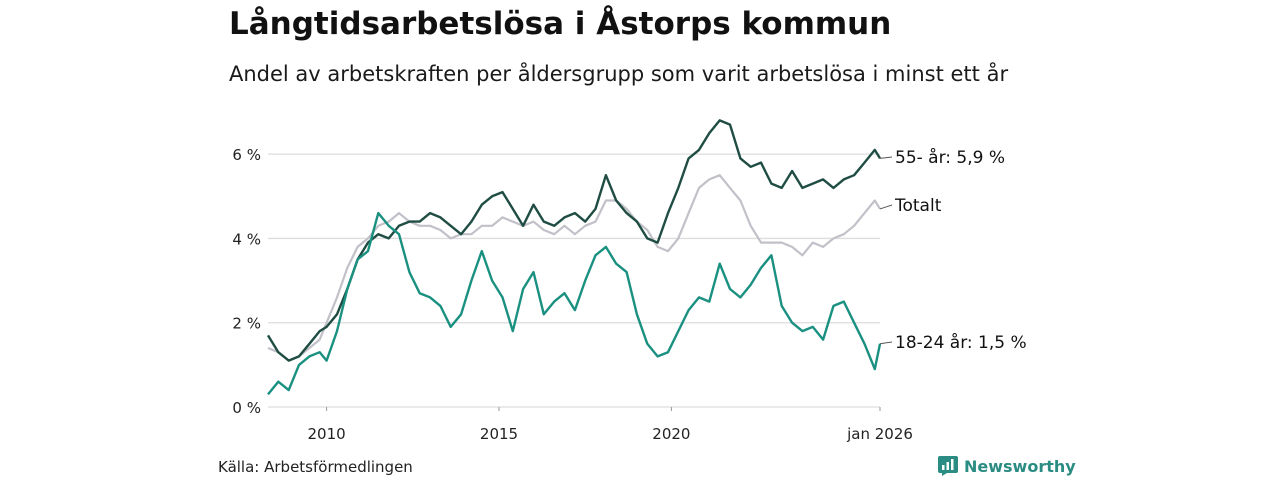  I want to click on end-label-total: Totalt, so click(918, 206).